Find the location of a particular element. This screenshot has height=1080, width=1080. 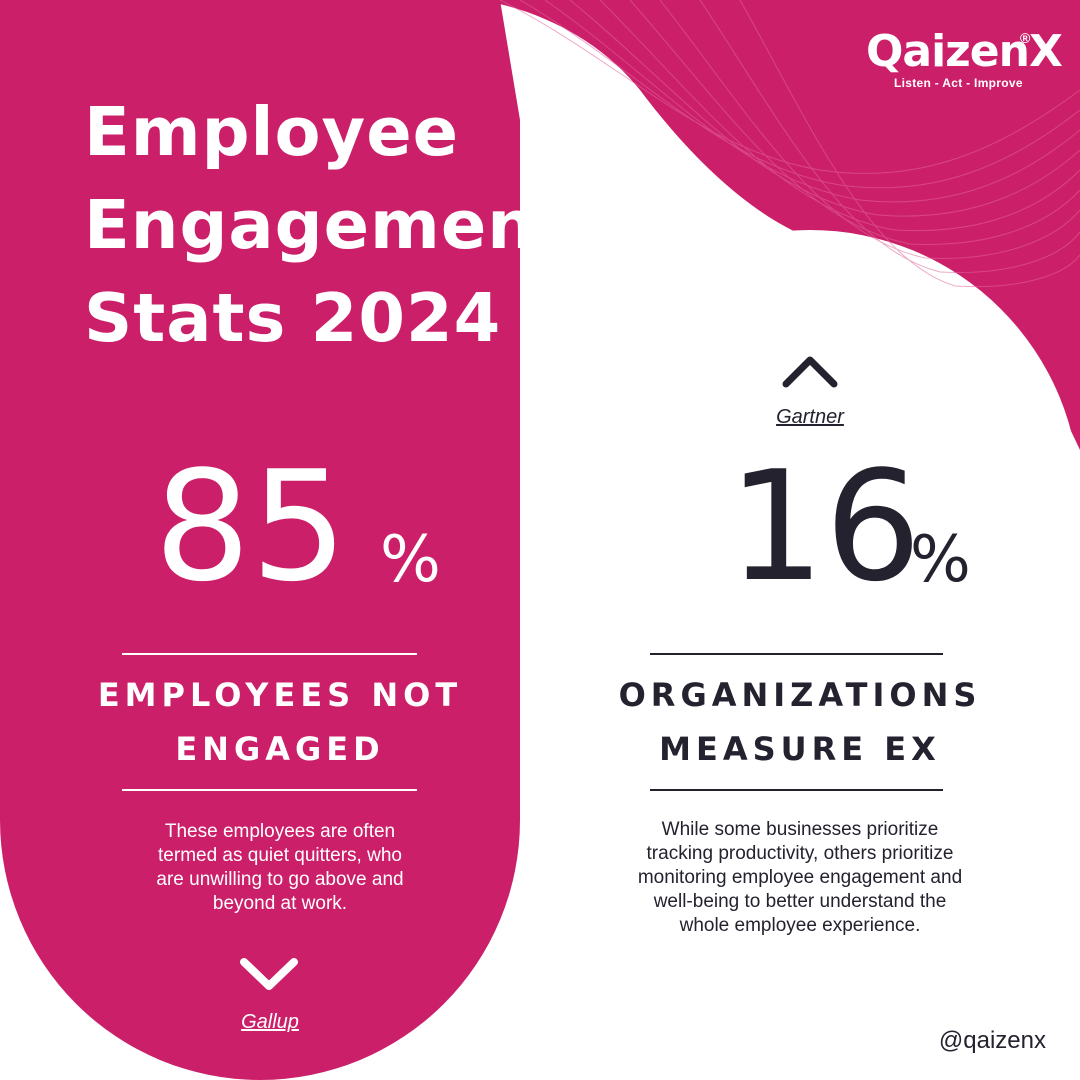

label-line: ORGANIZATIONS is located at coordinates (800, 695).